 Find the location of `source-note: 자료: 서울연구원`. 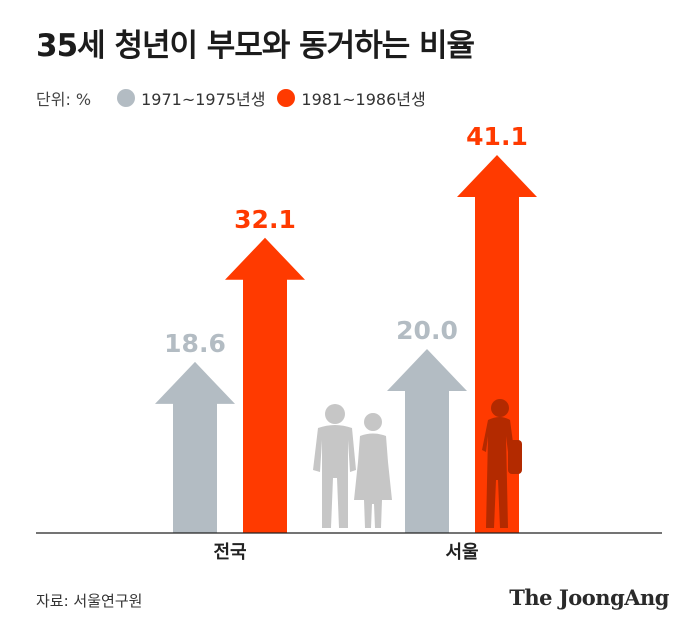

source-note: 자료: 서울연구원 is located at coordinates (89, 601).